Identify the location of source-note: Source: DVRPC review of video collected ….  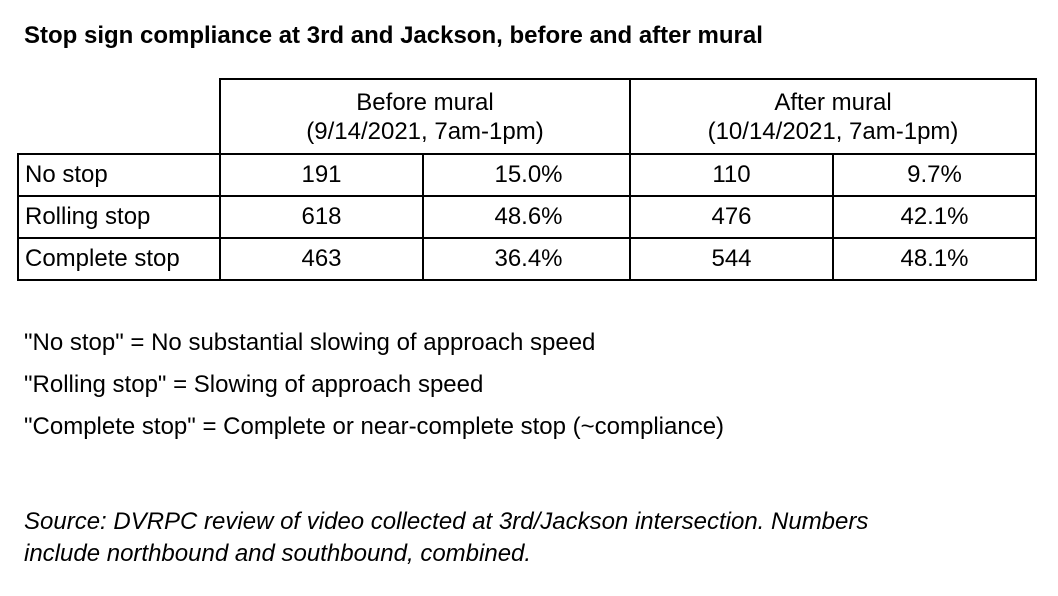
(524, 538).